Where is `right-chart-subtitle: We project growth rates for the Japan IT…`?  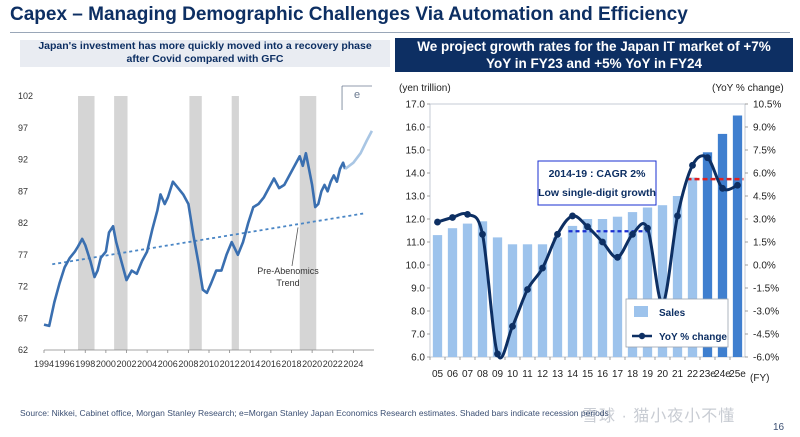
right-chart-subtitle: We project growth rates for the Japan IT… is located at coordinates (594, 55).